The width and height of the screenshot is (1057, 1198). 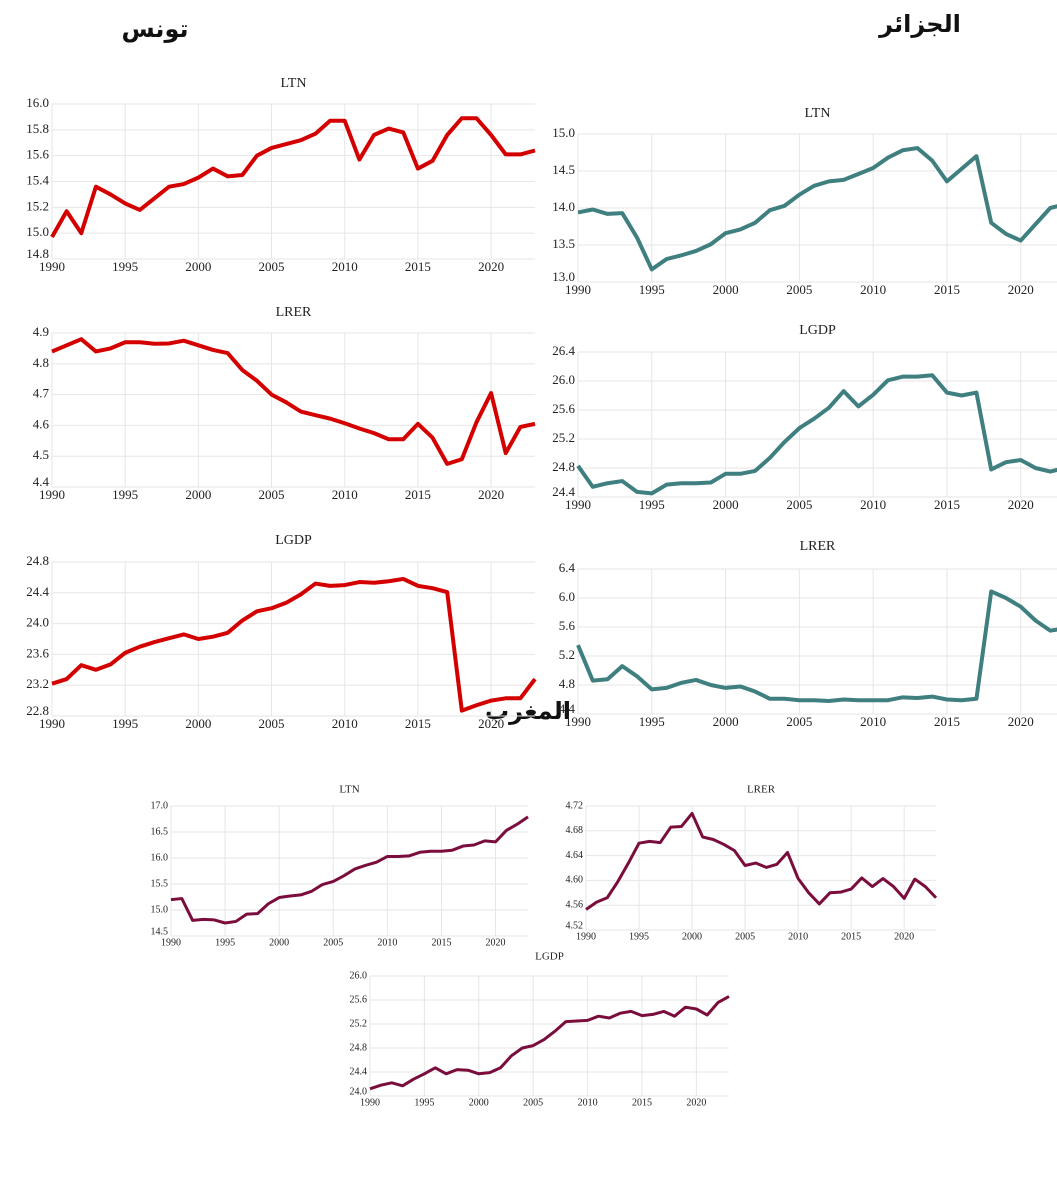 What do you see at coordinates (37, 622) in the screenshot?
I see `y-tick-label: 24.0` at bounding box center [37, 622].